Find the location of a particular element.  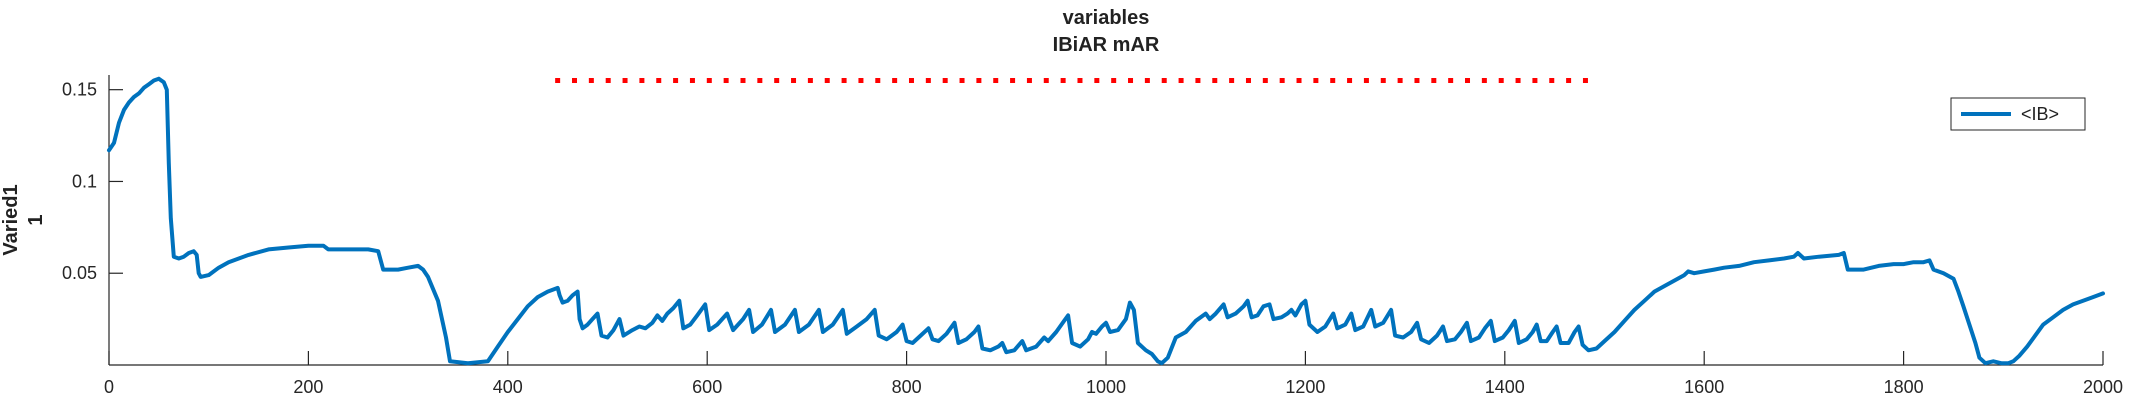

y-axis-ticks: 0.05 0.1 0.15 is located at coordinates (92, 181).